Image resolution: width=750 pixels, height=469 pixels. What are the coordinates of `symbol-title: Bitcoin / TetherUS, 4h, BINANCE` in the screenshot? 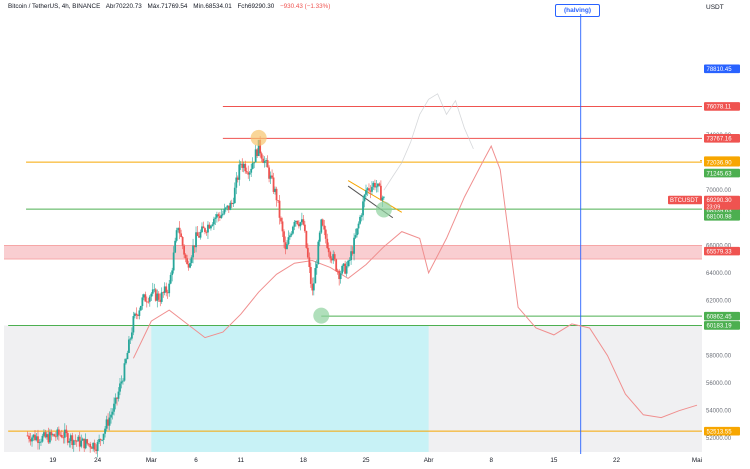 It's located at (54, 6).